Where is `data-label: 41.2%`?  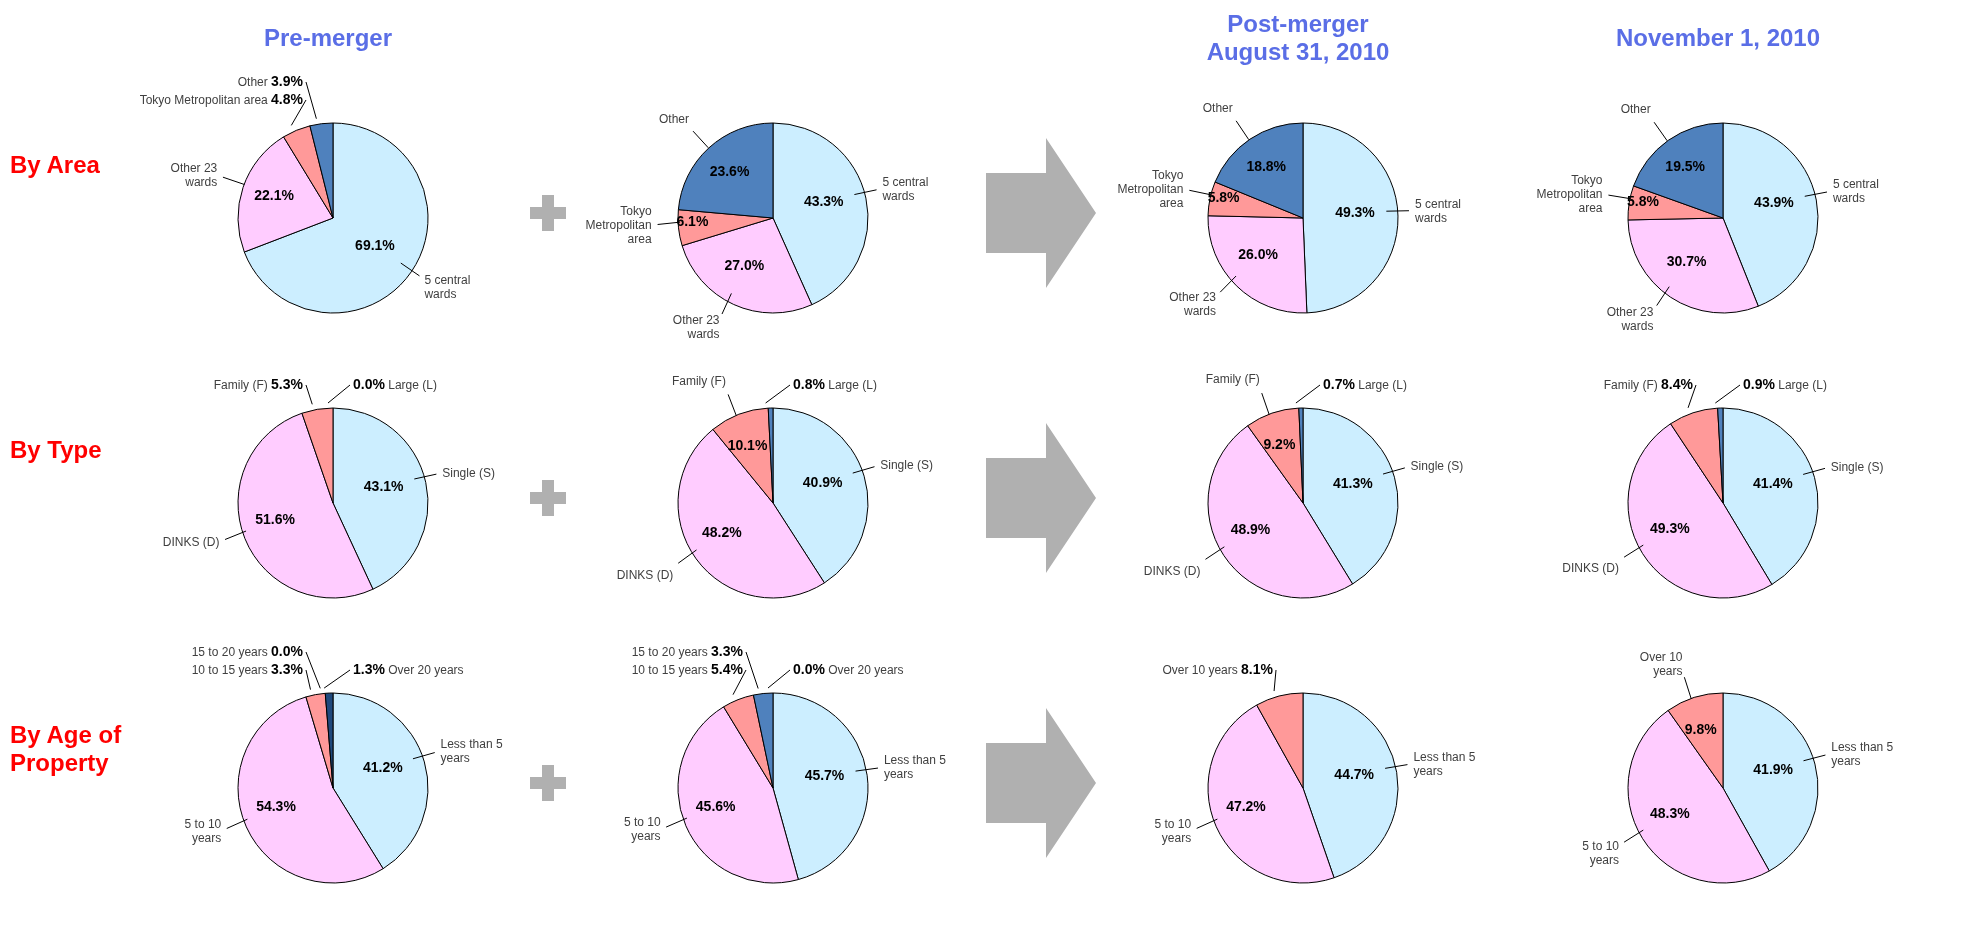
data-label: 41.2% is located at coordinates (383, 767).